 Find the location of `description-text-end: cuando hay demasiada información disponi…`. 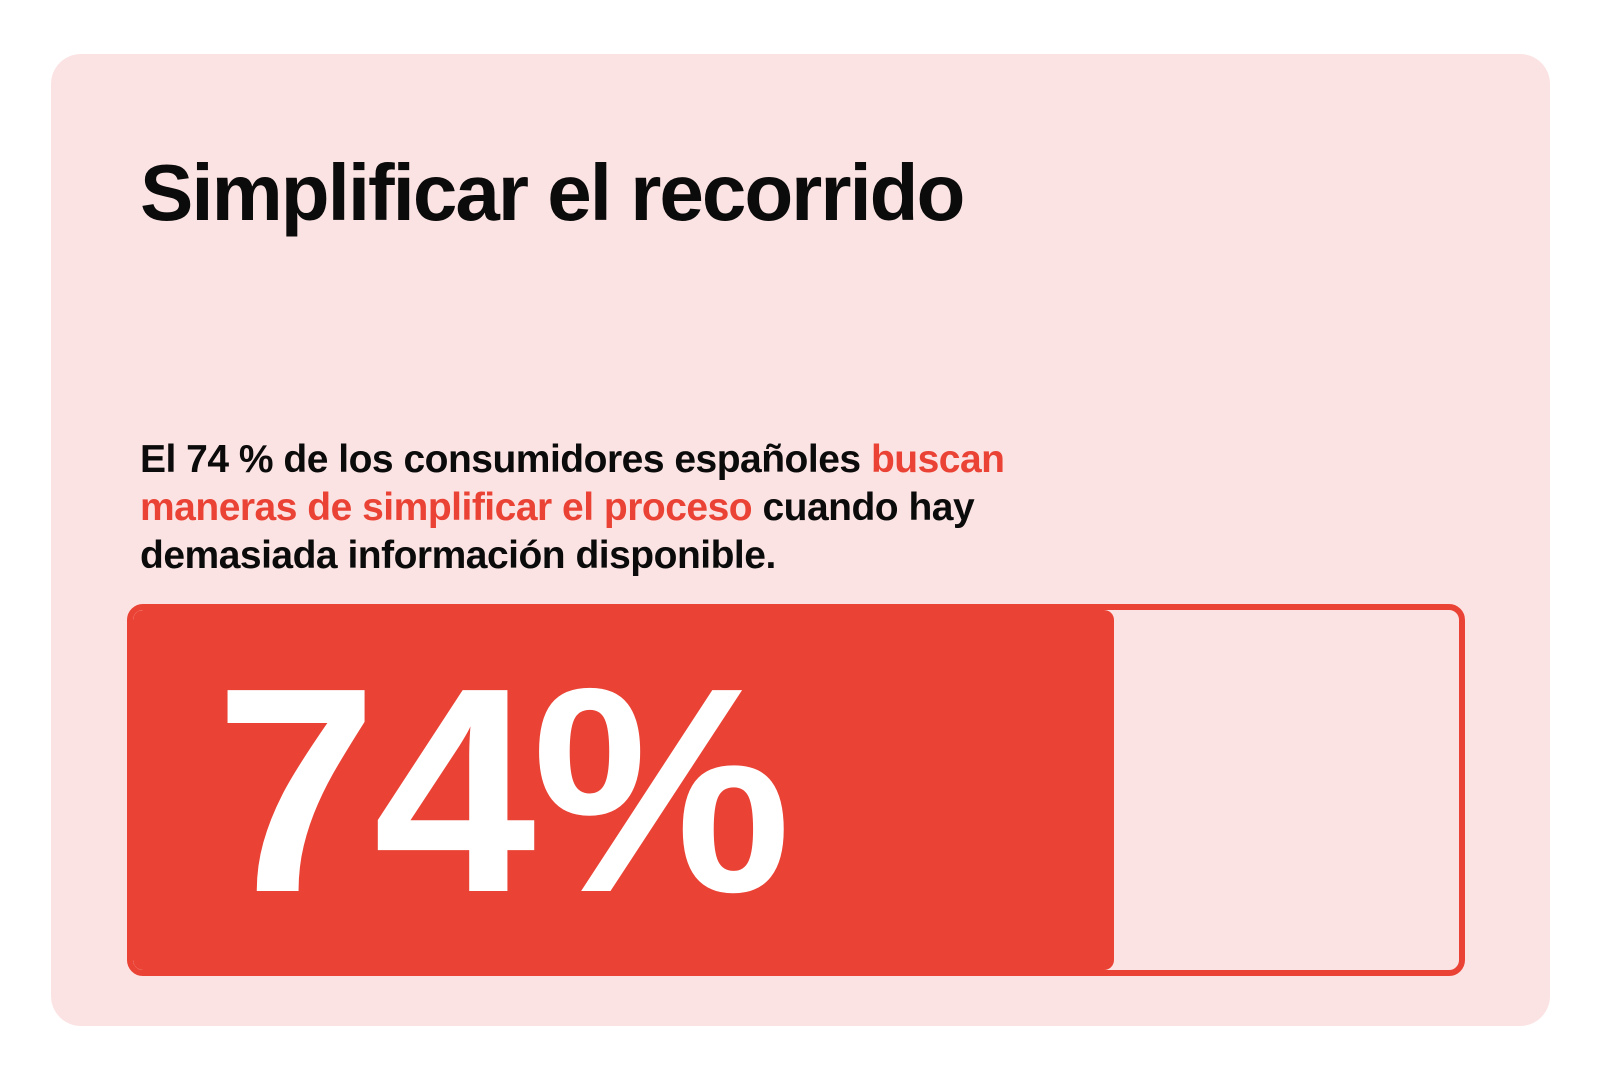

description-text-end: cuando hay demasiada información disponi… is located at coordinates (557, 531).